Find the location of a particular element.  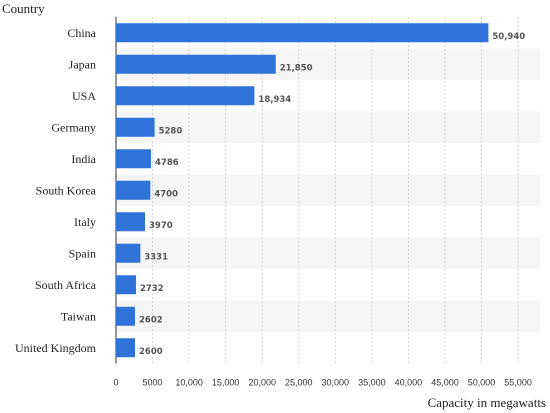

x-tick-label: 45,000 is located at coordinates (445, 383).